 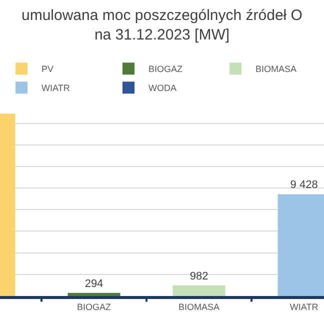 I want to click on legend-label: WIATR, so click(x=56, y=88).